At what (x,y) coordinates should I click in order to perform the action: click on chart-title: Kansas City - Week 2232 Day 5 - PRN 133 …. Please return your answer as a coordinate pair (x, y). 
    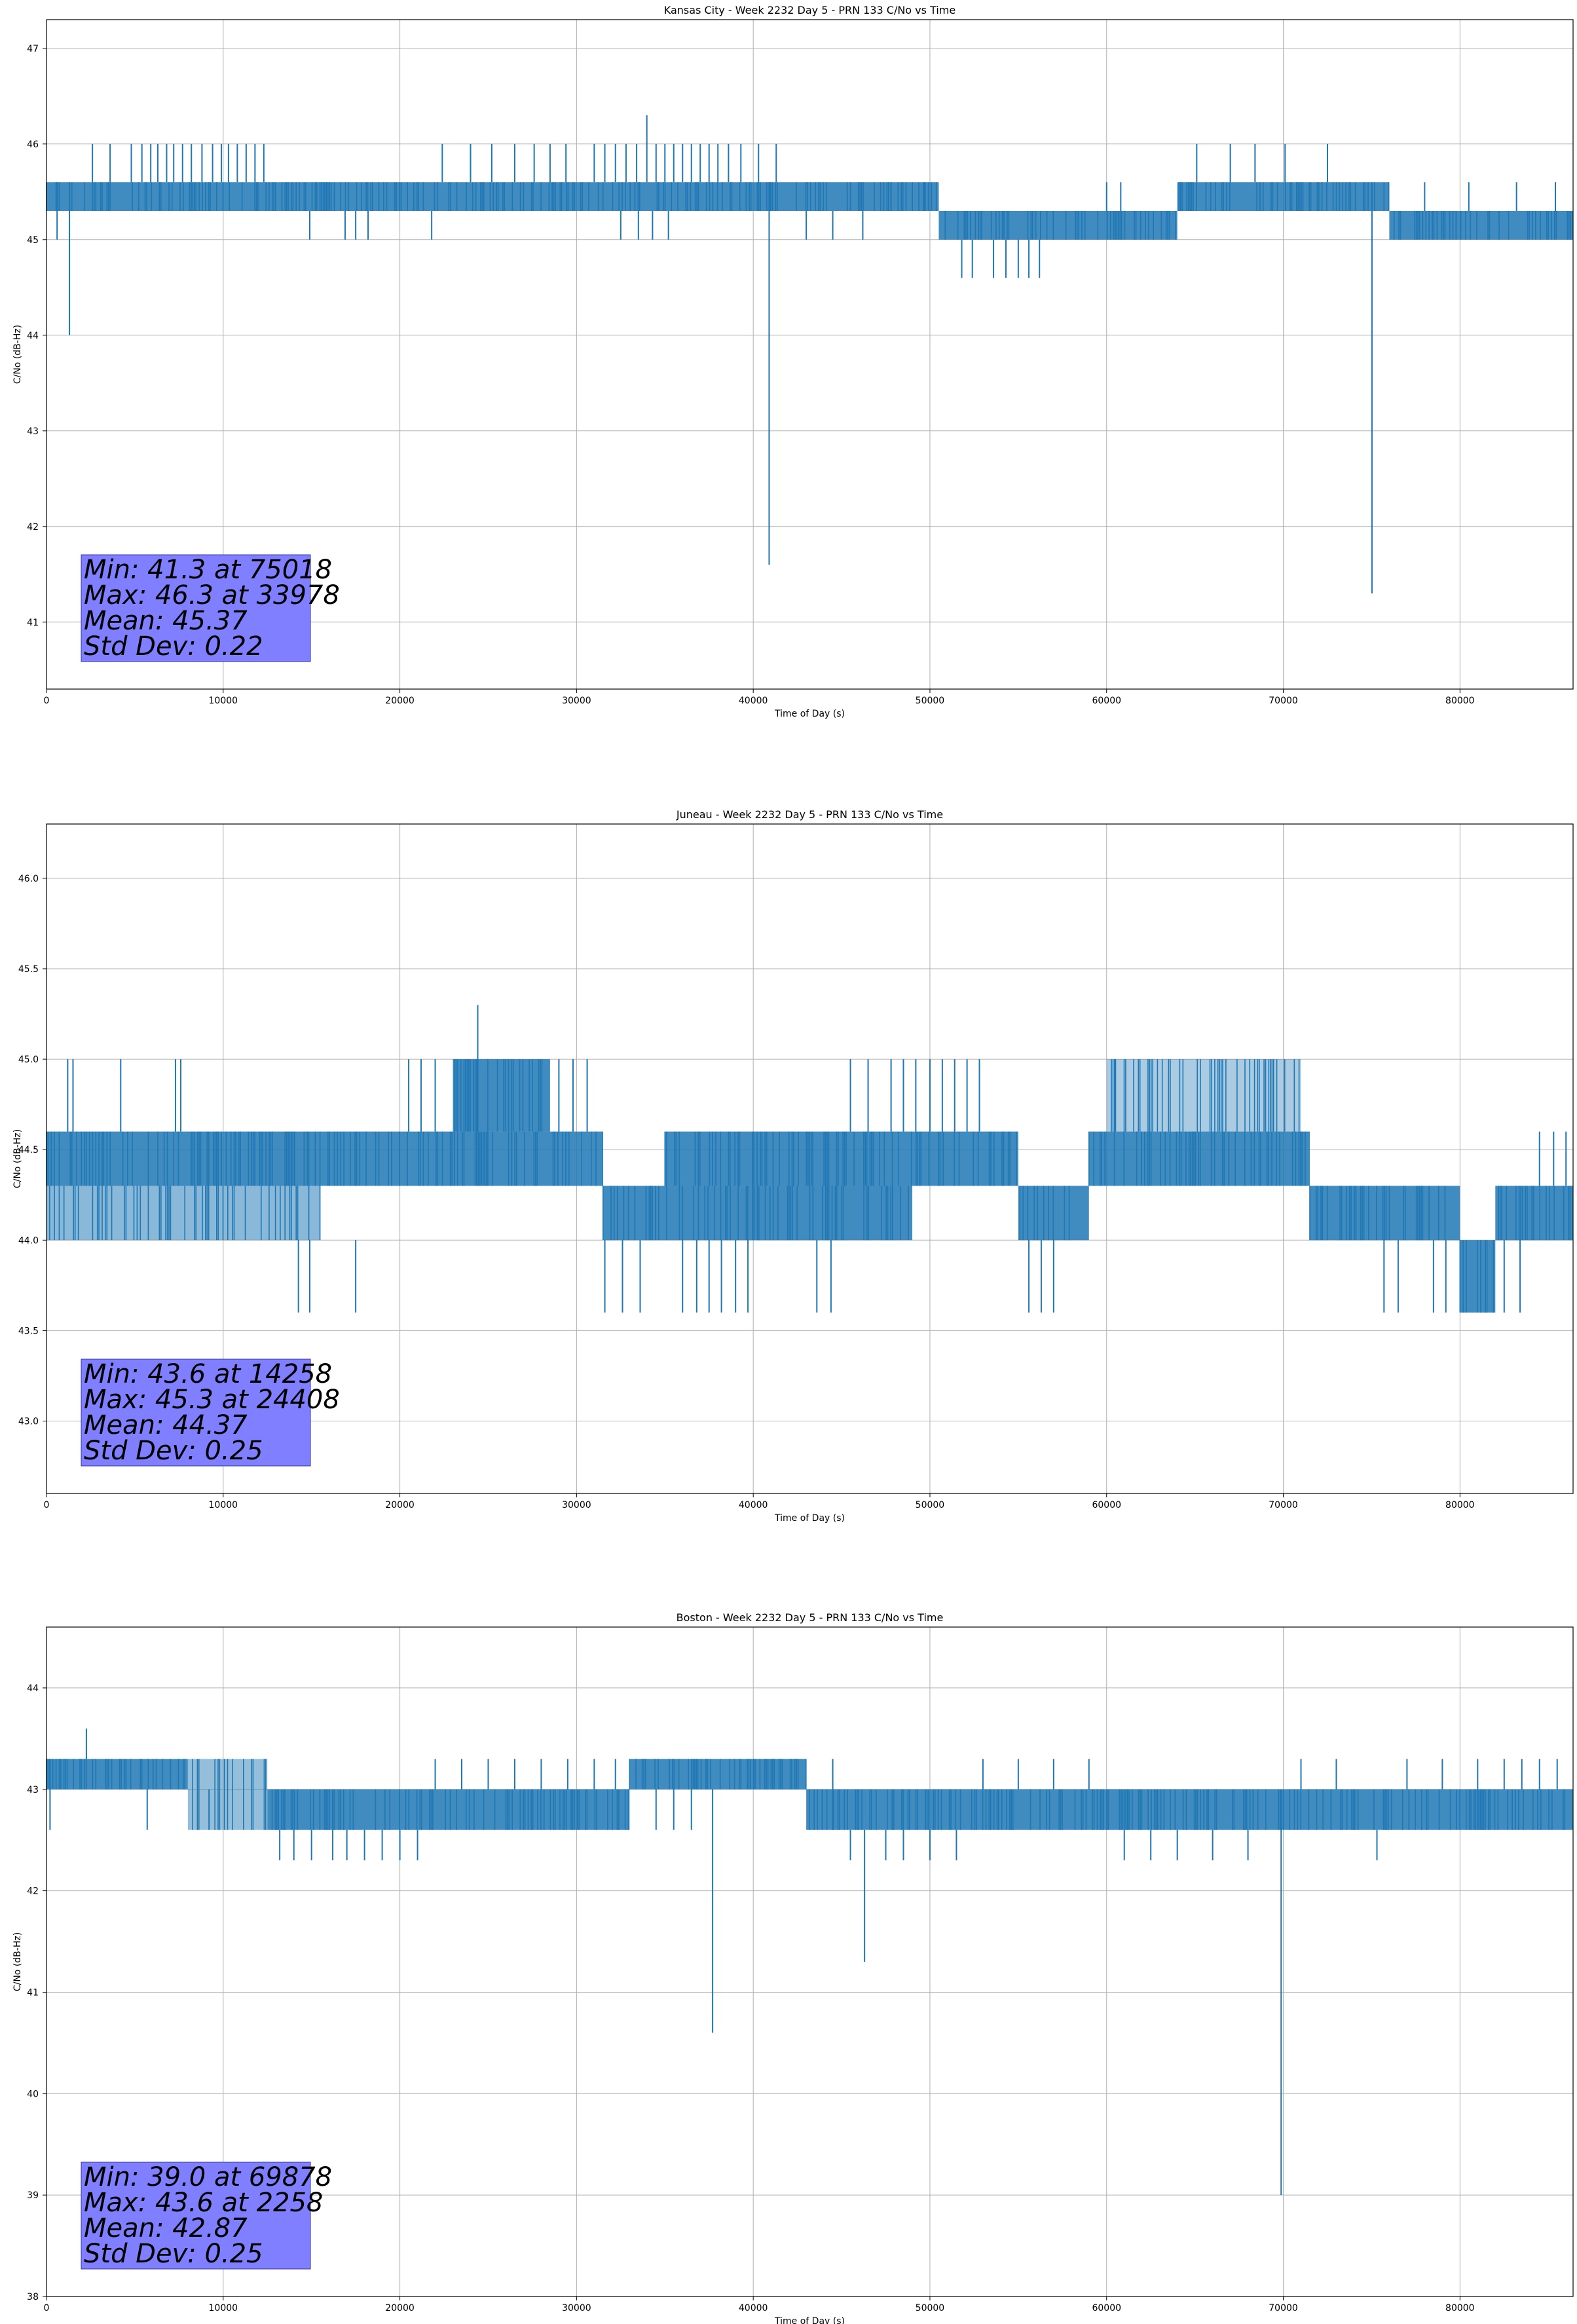
    Looking at the image, I should click on (809, 10).